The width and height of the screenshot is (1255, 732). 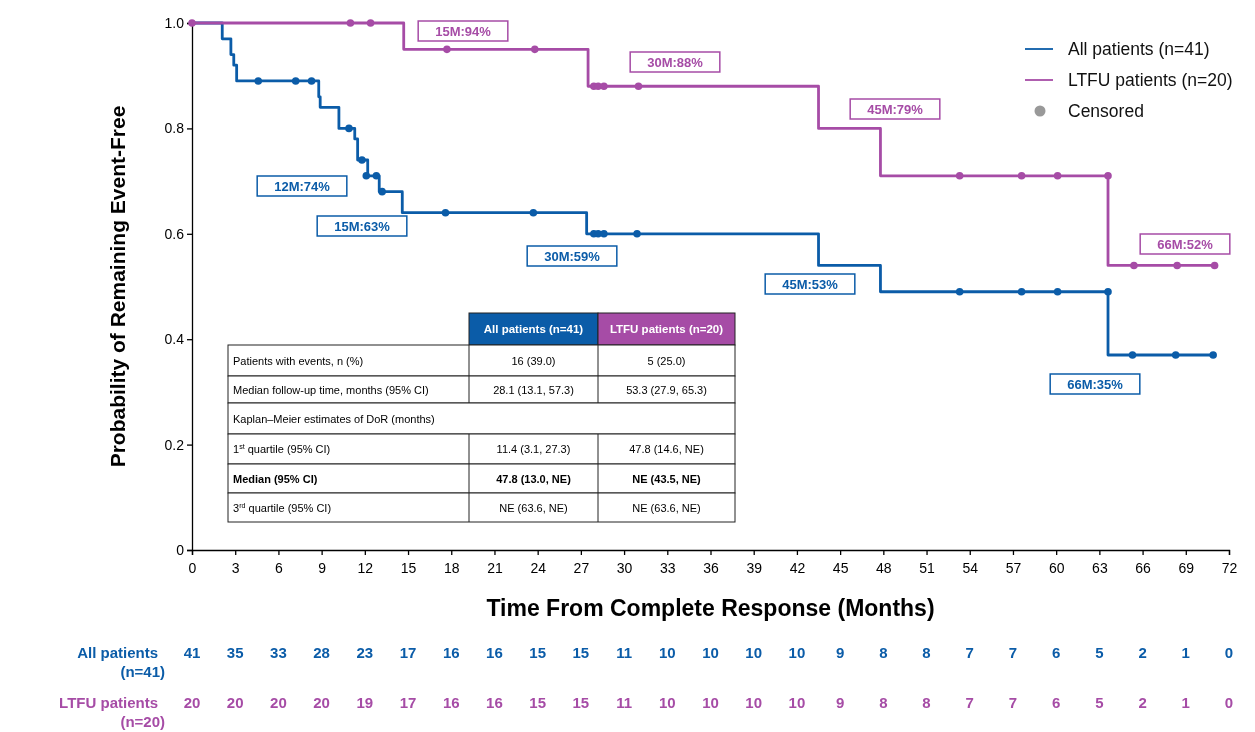 I want to click on annotation: 66M:35%, so click(x=1095, y=384).